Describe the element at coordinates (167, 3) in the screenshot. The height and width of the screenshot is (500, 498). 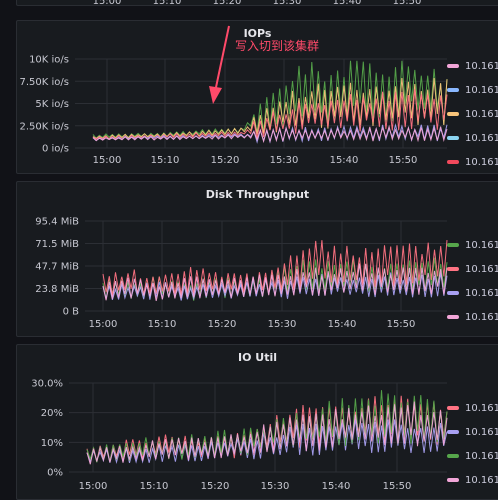
I see `top-axis-tick: 15:10` at that location.